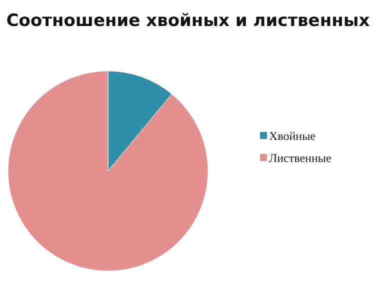 The width and height of the screenshot is (377, 283). I want to click on legend-label: Лиственные, so click(300, 158).